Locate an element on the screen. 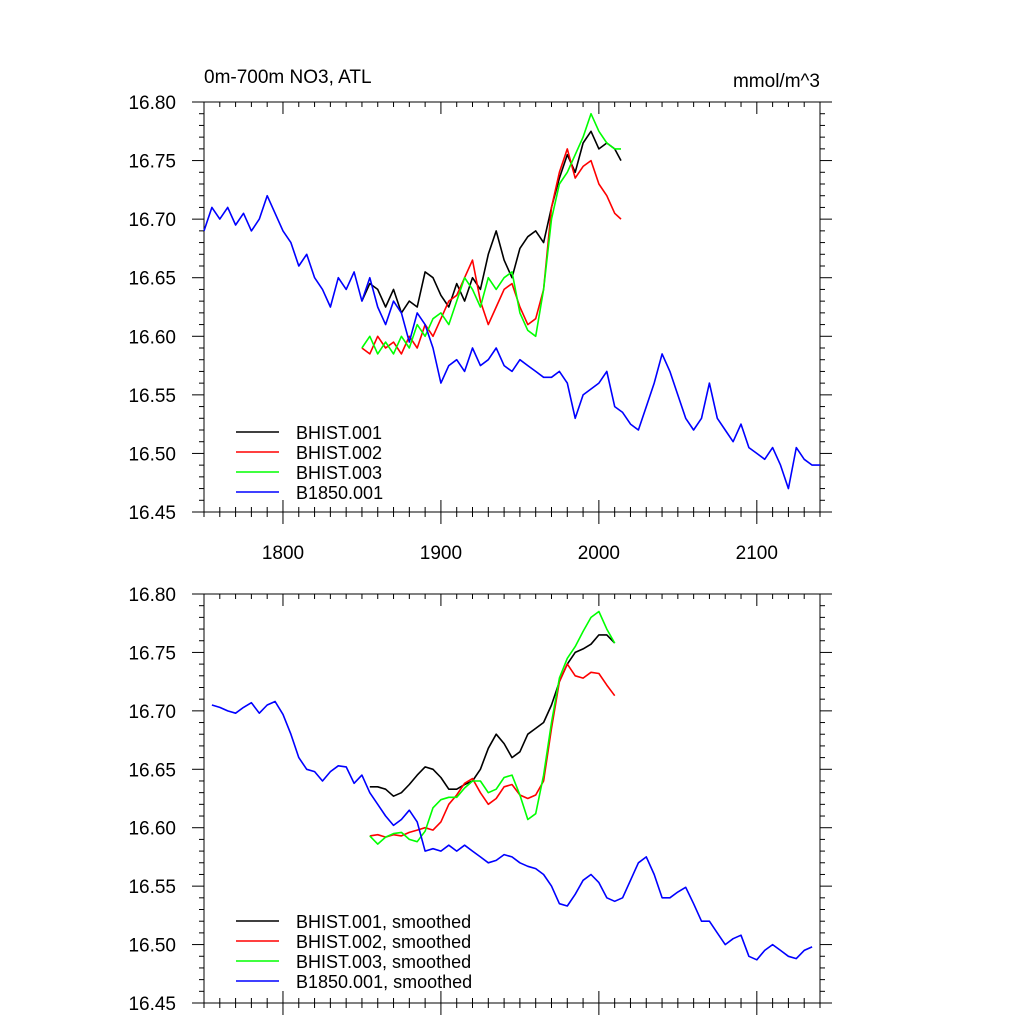  top-x-tick-label: 2000 is located at coordinates (599, 553).